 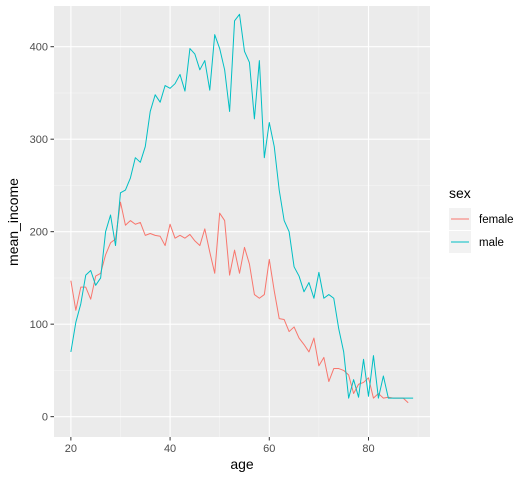 What do you see at coordinates (496, 220) in the screenshot?
I see `legend-label-female: female` at bounding box center [496, 220].